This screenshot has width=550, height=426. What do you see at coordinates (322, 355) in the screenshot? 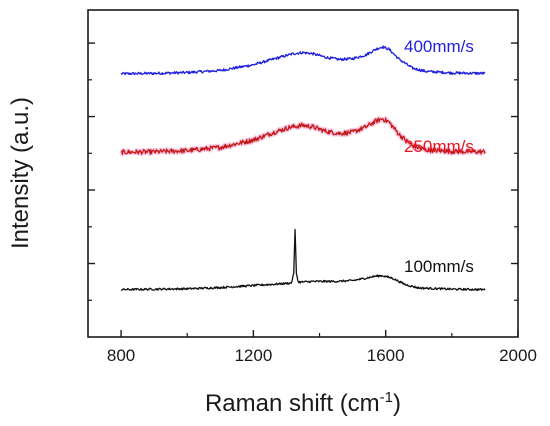
I see `labels-layer: 800 1200 1600 2000` at bounding box center [322, 355].